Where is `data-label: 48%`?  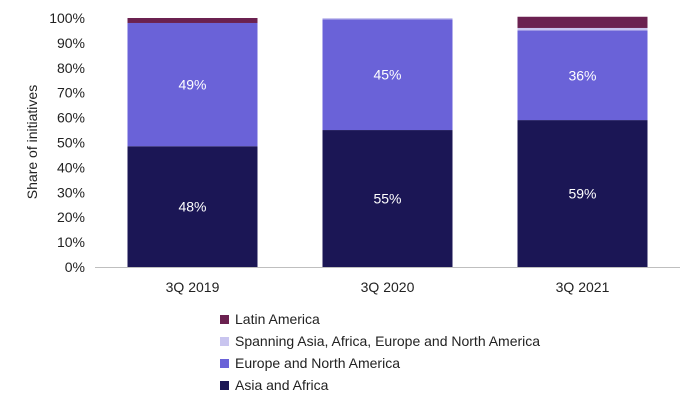
data-label: 48% is located at coordinates (192, 207).